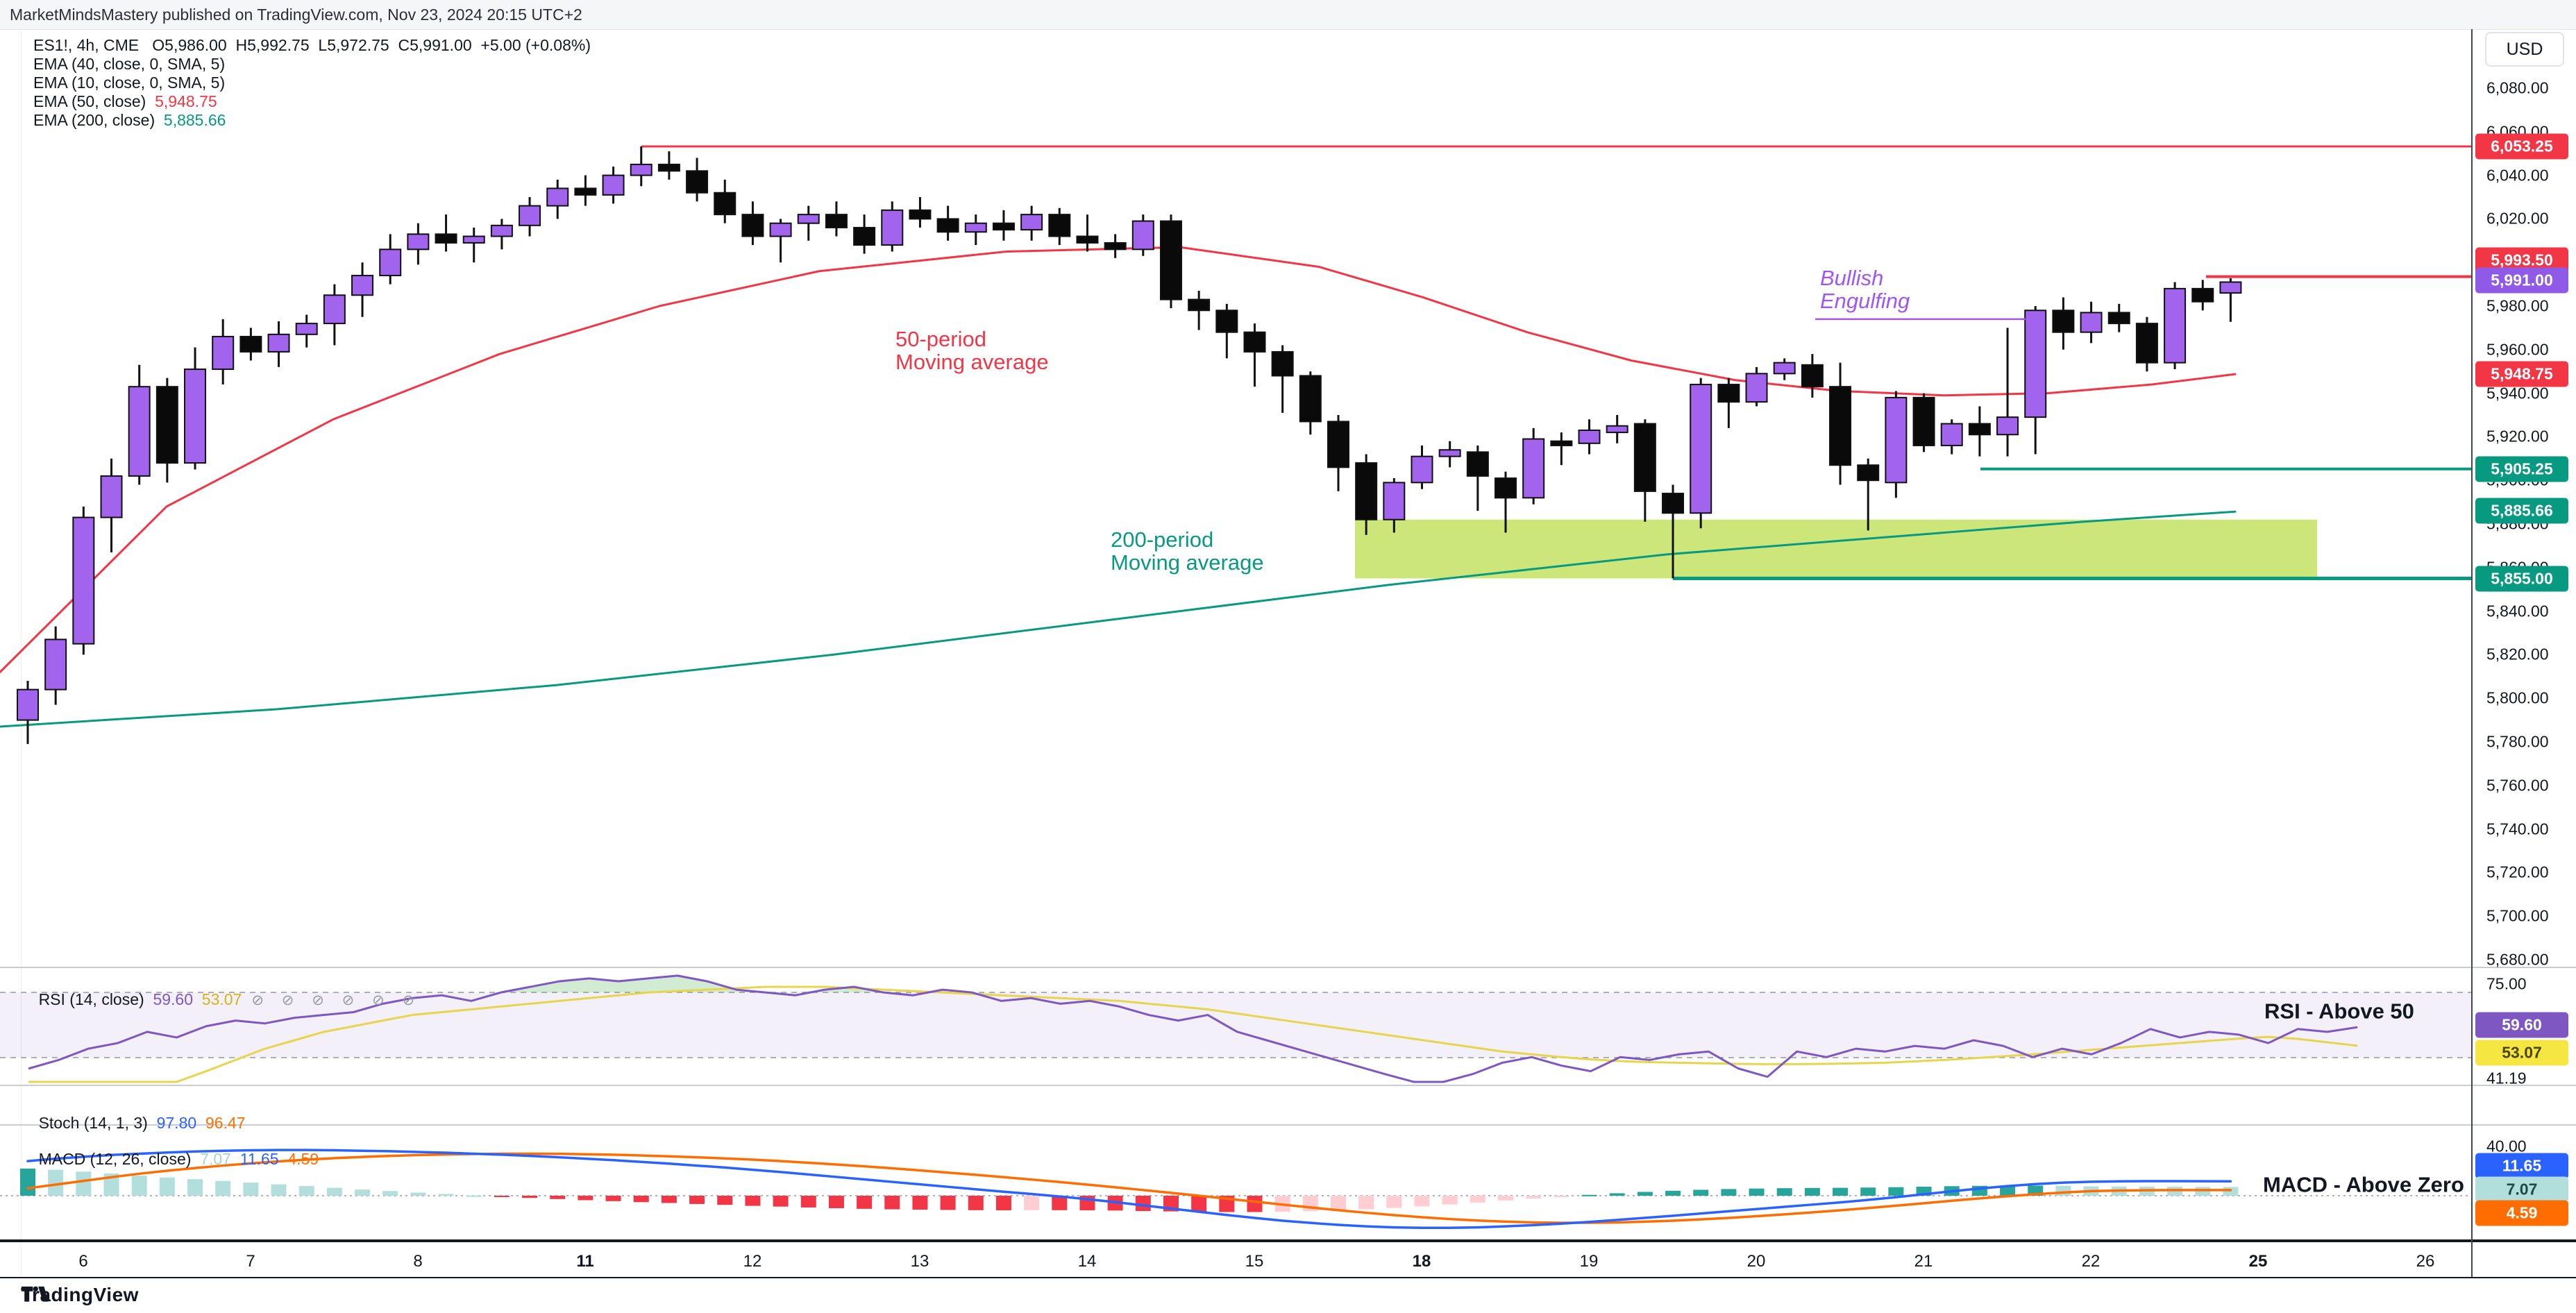  I want to click on macd-axis-badge: 7.07, so click(2521, 1189).